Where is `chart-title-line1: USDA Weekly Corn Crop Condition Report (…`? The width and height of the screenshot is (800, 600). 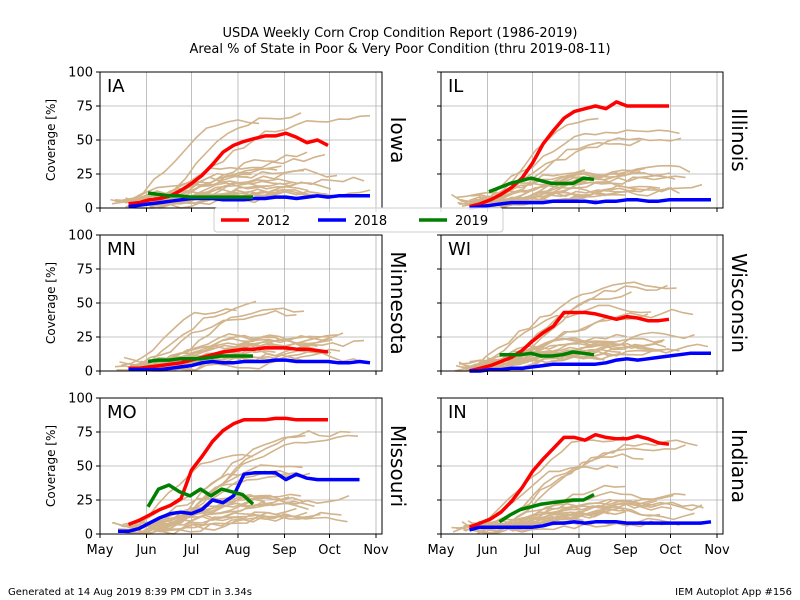
chart-title-line1: USDA Weekly Corn Crop Condition Report (… is located at coordinates (399, 33).